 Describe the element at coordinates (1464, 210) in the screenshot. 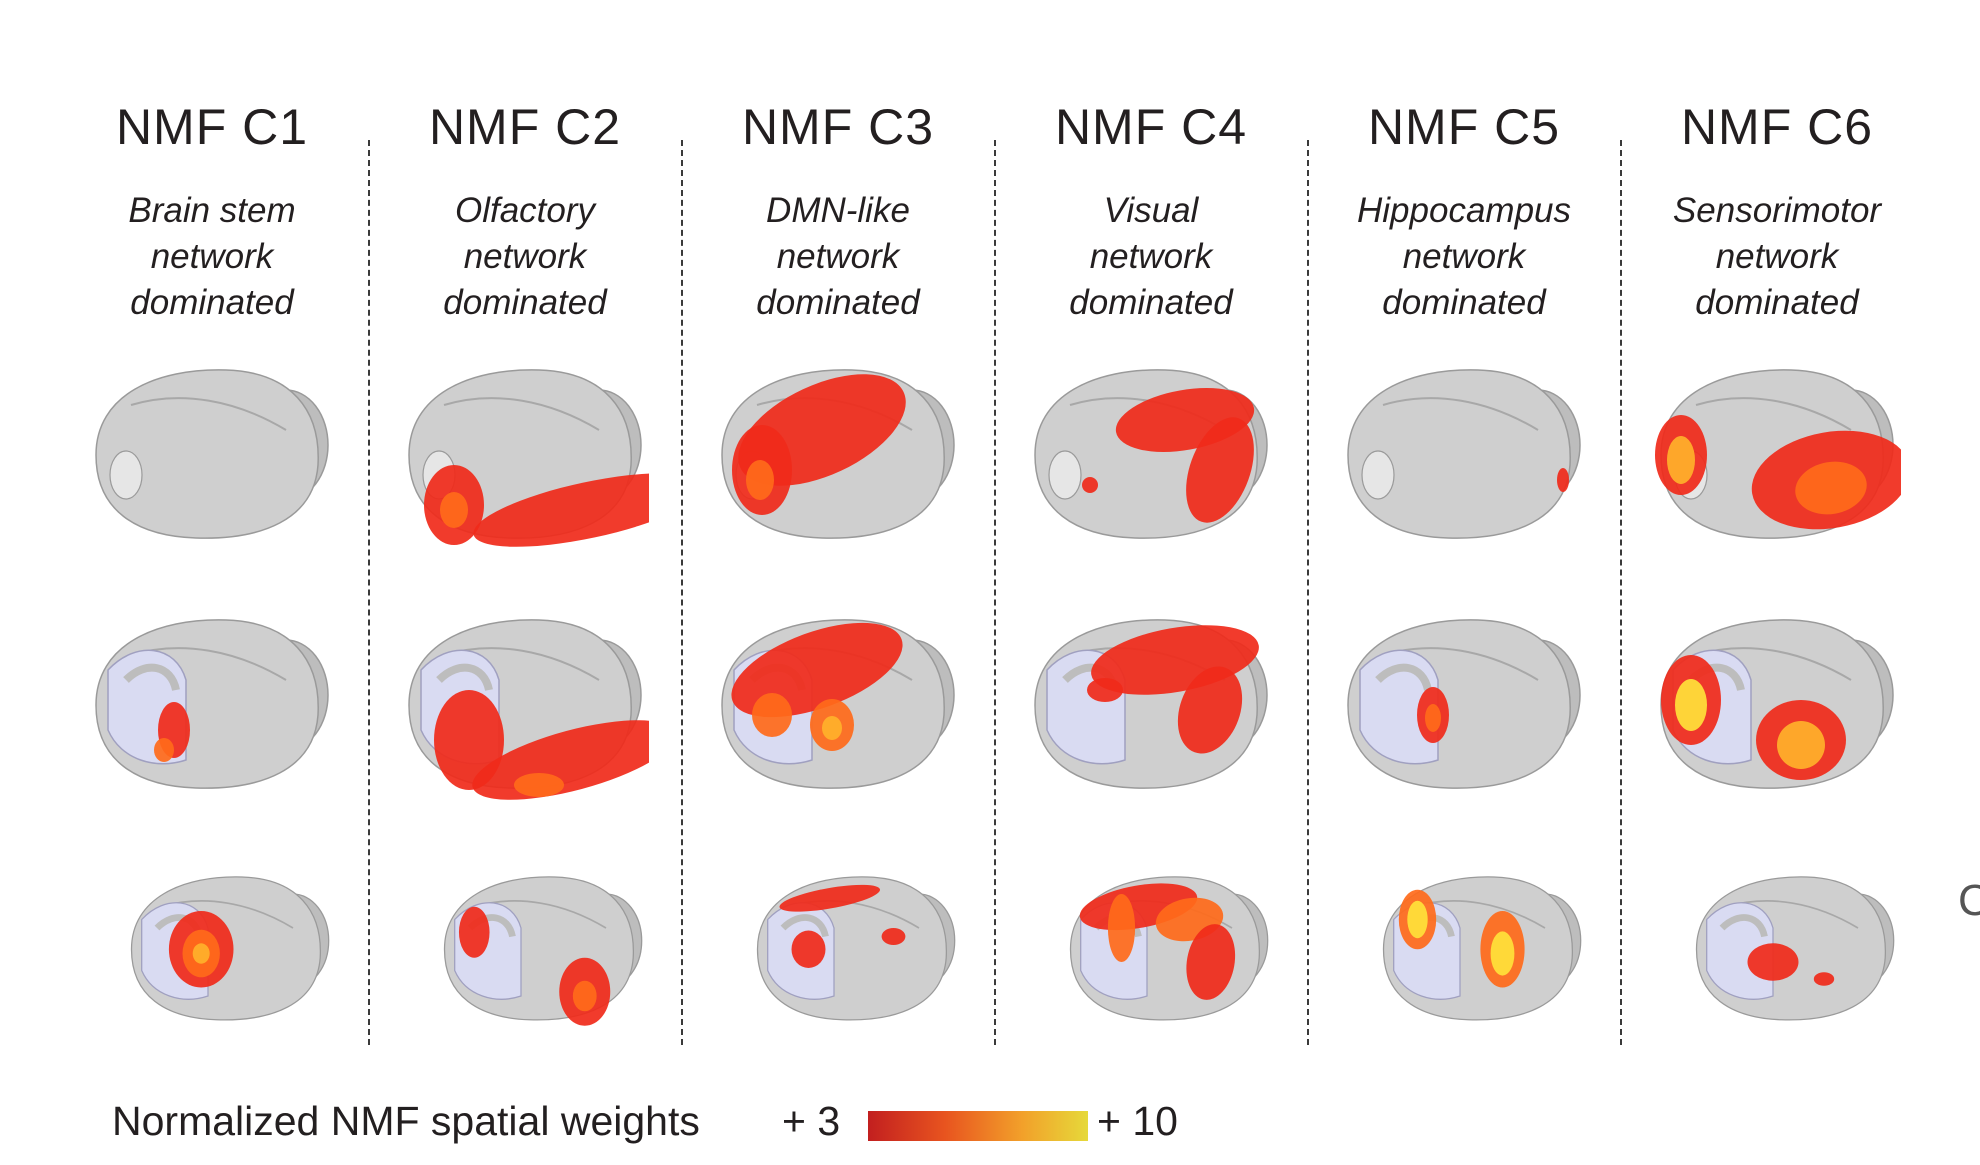

I see `subtitle-line: Hippocampus` at that location.